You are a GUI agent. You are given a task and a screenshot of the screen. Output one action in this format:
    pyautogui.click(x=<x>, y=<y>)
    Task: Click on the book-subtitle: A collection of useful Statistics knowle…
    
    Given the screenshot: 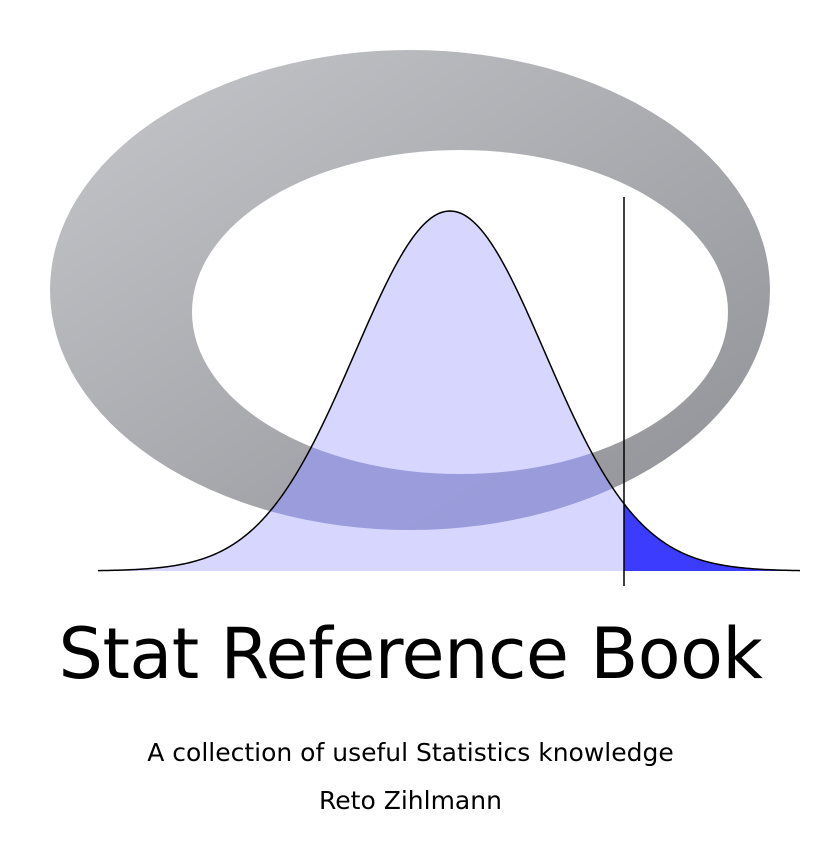 What is the action you would take?
    pyautogui.click(x=410, y=752)
    